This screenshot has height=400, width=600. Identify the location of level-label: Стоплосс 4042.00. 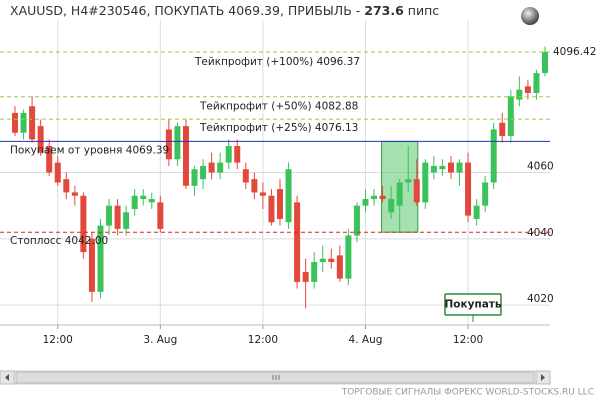
(59, 241).